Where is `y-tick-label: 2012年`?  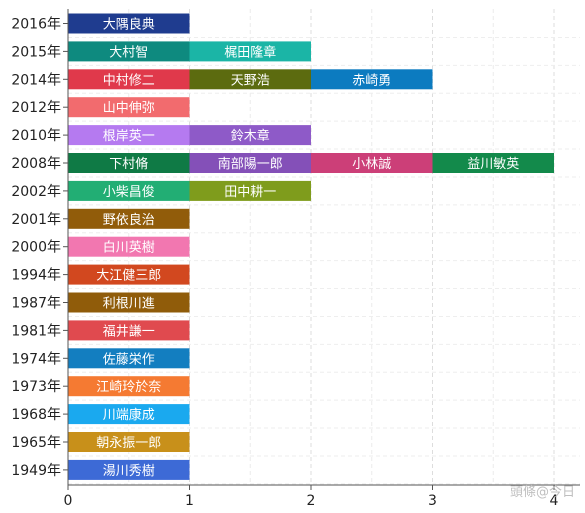
y-tick-label: 2012年 is located at coordinates (36, 108).